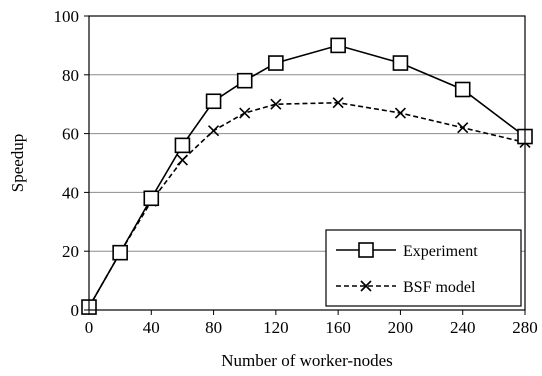 The height and width of the screenshot is (376, 542). I want to click on legend-label-experiment: Experiment, so click(440, 251).